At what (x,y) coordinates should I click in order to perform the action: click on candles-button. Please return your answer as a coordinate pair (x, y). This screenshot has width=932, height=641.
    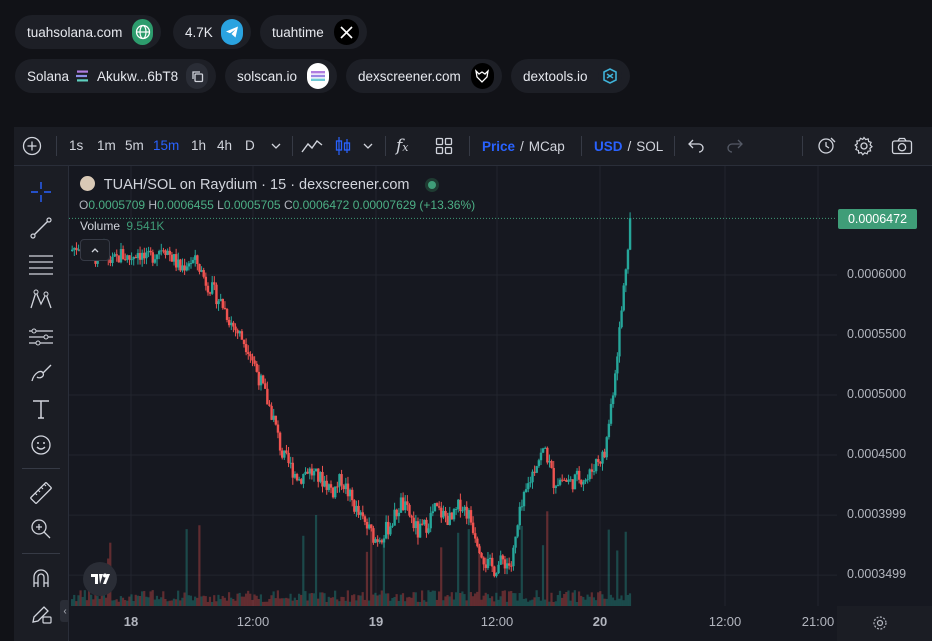
    Looking at the image, I should click on (343, 146).